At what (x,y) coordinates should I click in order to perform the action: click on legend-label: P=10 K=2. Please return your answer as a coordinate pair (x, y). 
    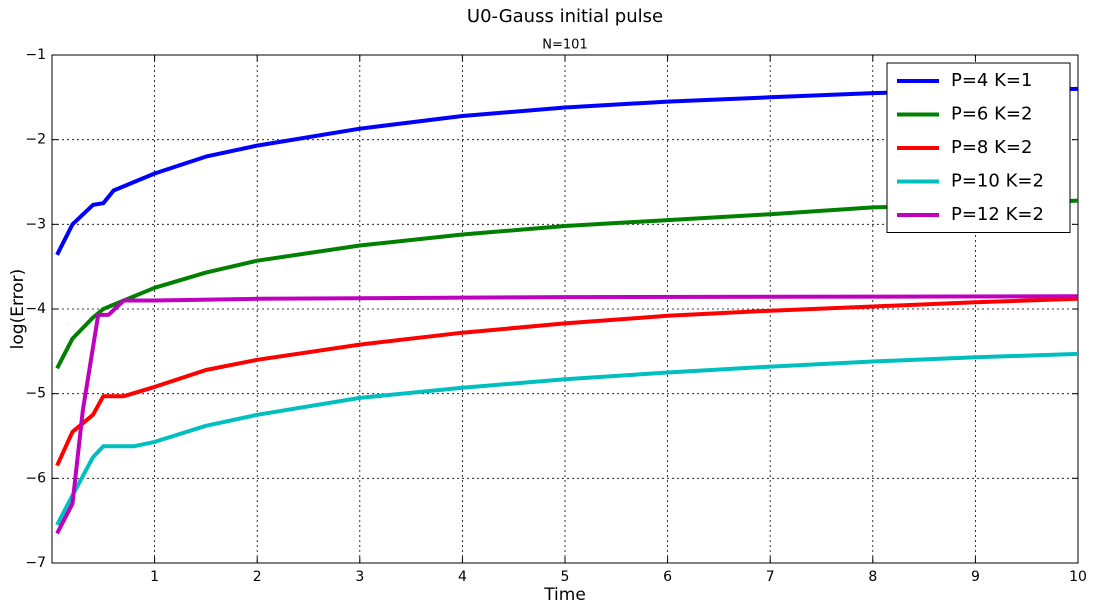
    Looking at the image, I should click on (997, 181).